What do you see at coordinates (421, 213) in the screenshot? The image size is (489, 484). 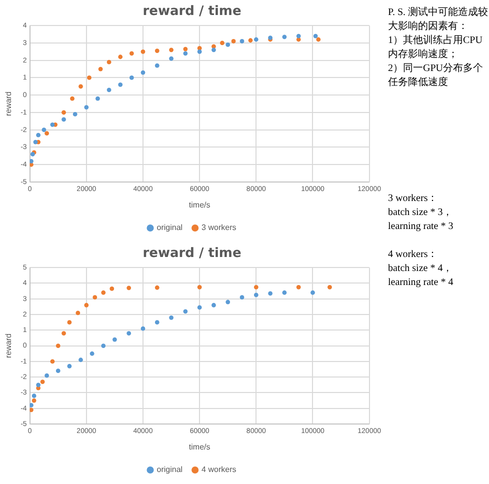 I see `text: 3 workers： batch size * 3， learning rate * 3` at bounding box center [421, 213].